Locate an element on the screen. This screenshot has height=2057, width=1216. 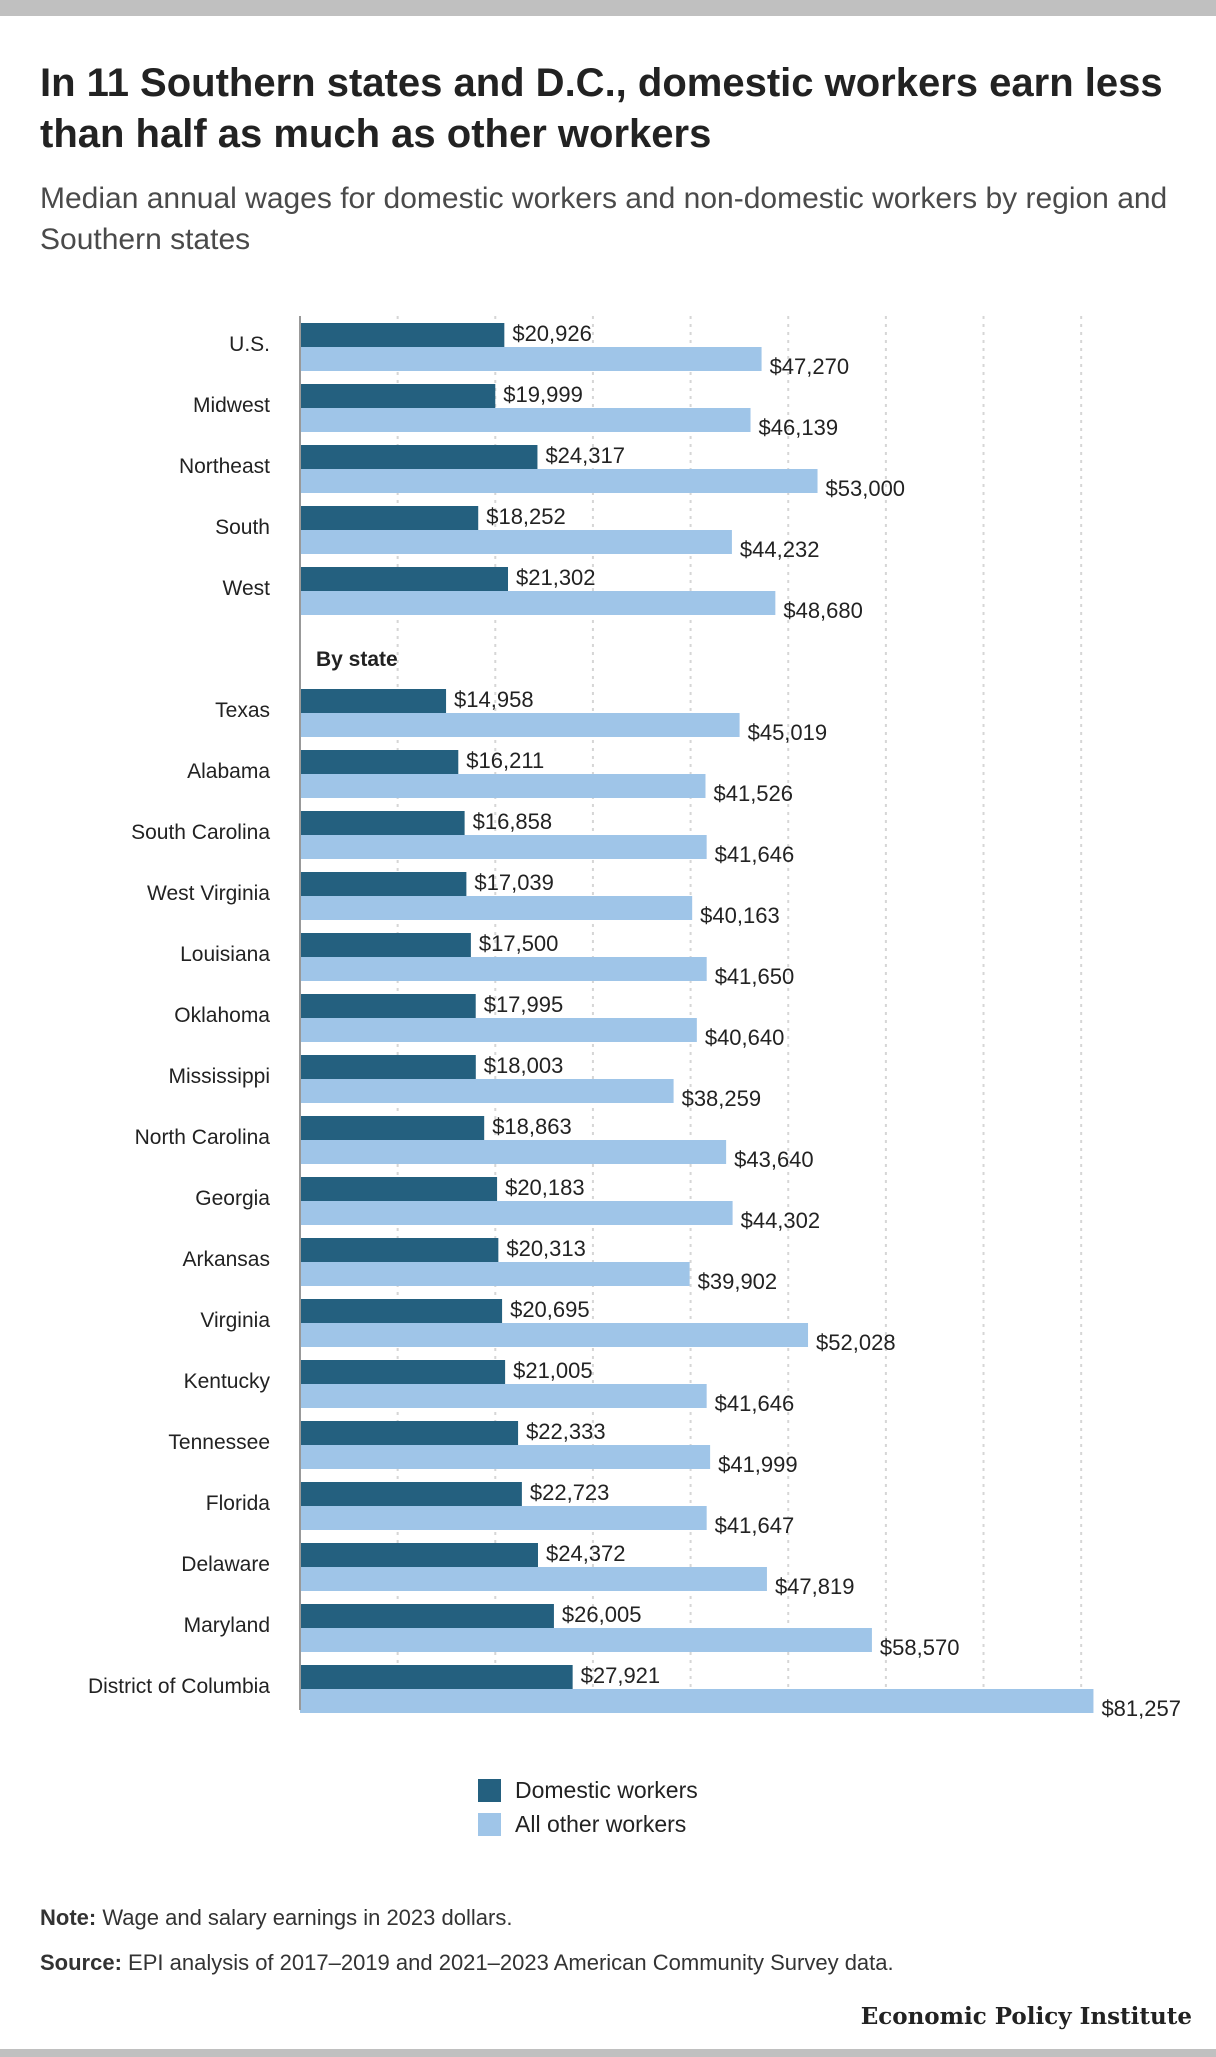
note-label: Note: is located at coordinates (68, 1917).